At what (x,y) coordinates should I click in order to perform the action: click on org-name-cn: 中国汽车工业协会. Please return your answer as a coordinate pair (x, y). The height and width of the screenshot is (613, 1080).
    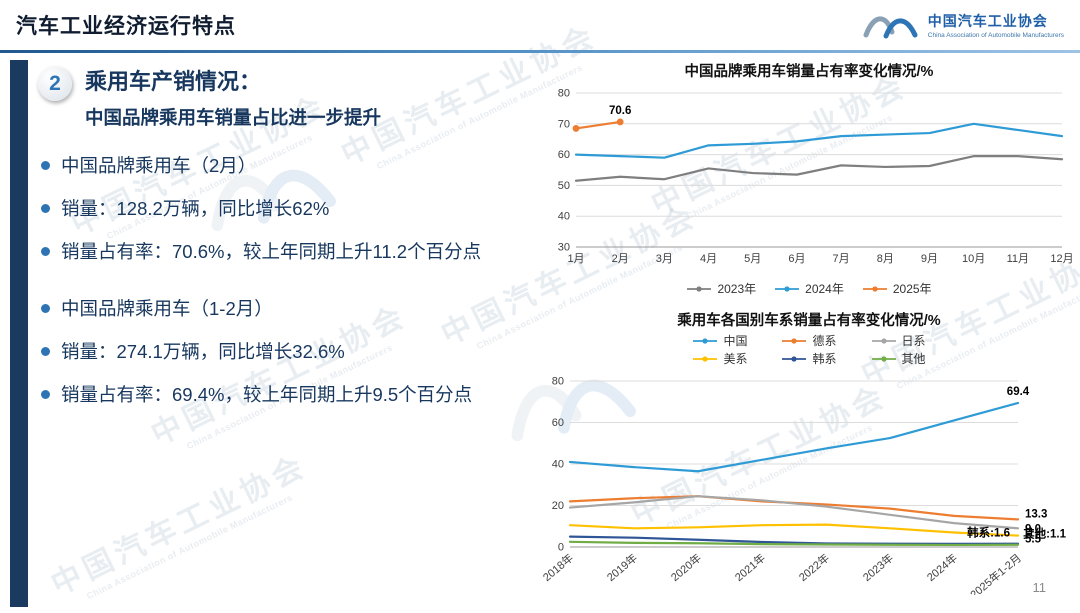
    Looking at the image, I should click on (987, 21).